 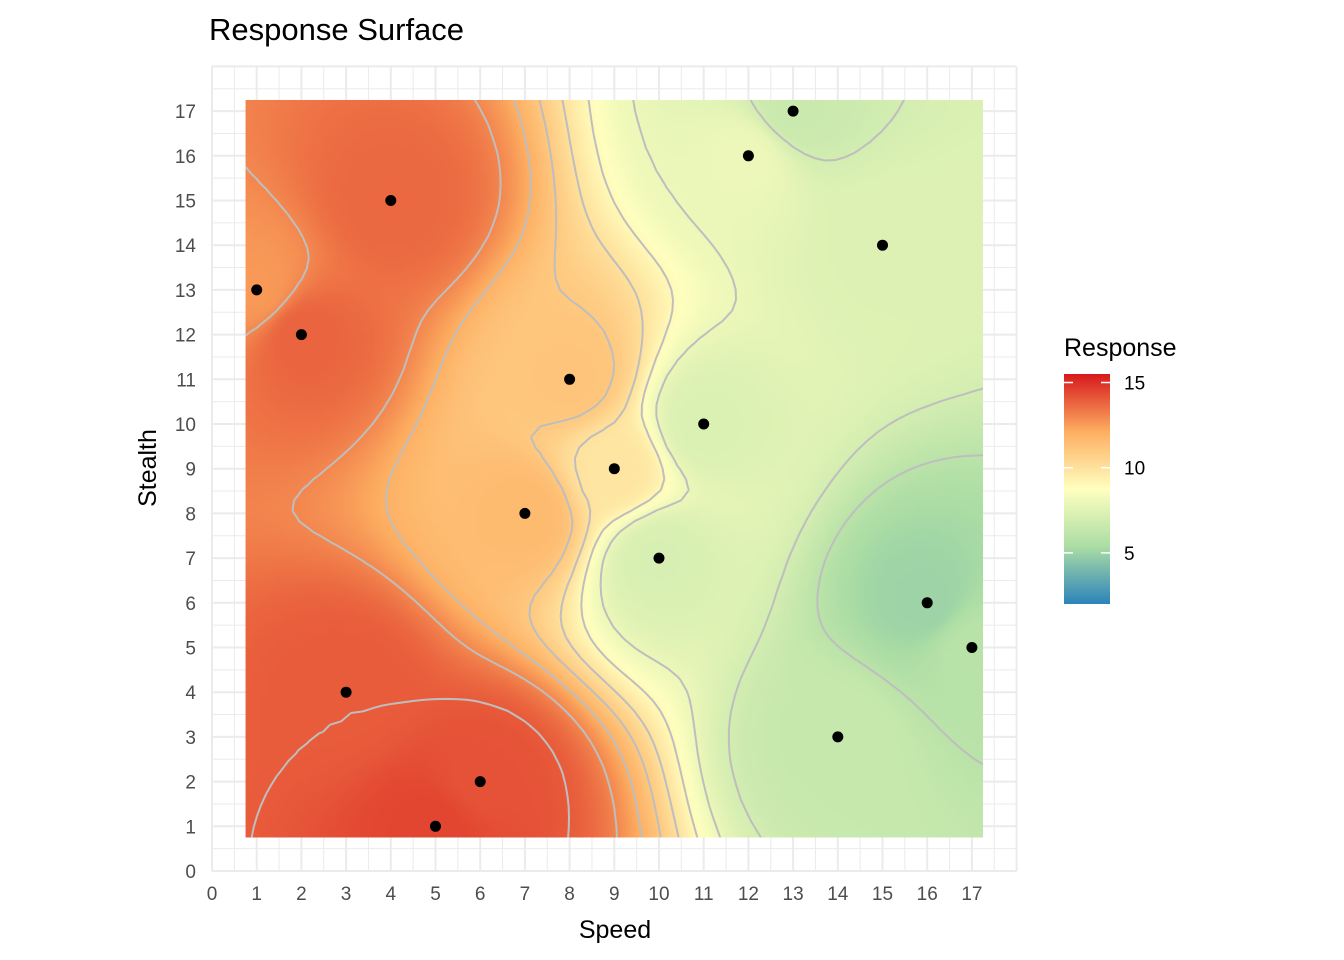 I want to click on y-tick-label: 10, so click(x=185, y=425).